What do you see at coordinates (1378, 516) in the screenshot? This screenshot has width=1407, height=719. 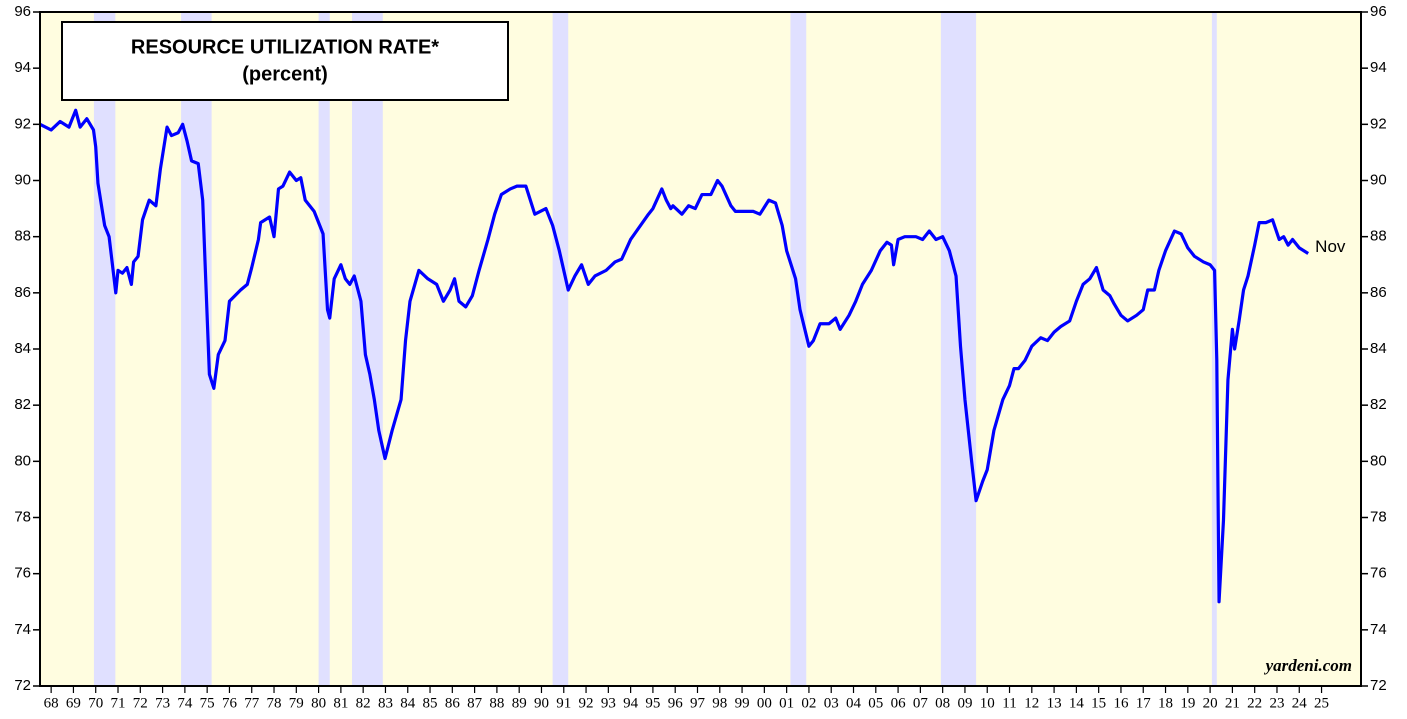 I see `y-tick-label-right: 78` at bounding box center [1378, 516].